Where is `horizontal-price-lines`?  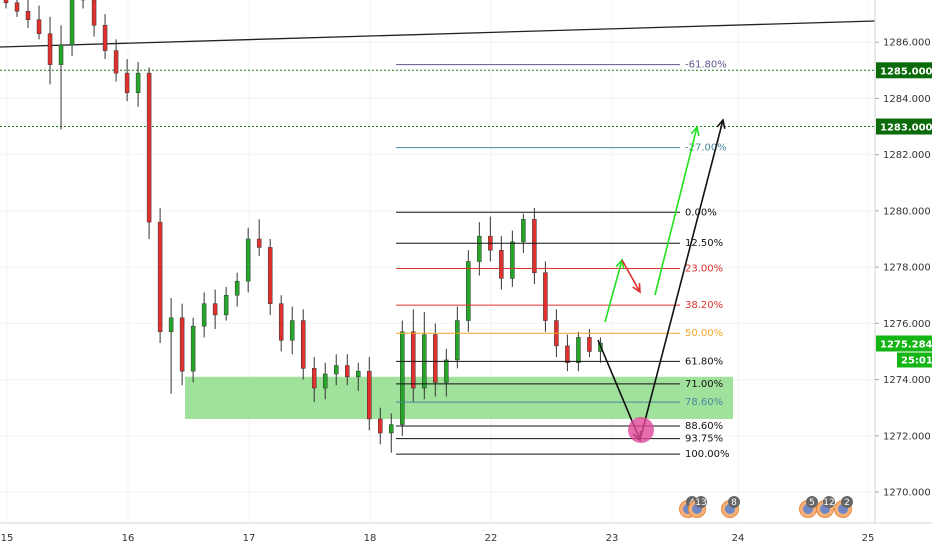
horizontal-price-lines is located at coordinates (437, 98).